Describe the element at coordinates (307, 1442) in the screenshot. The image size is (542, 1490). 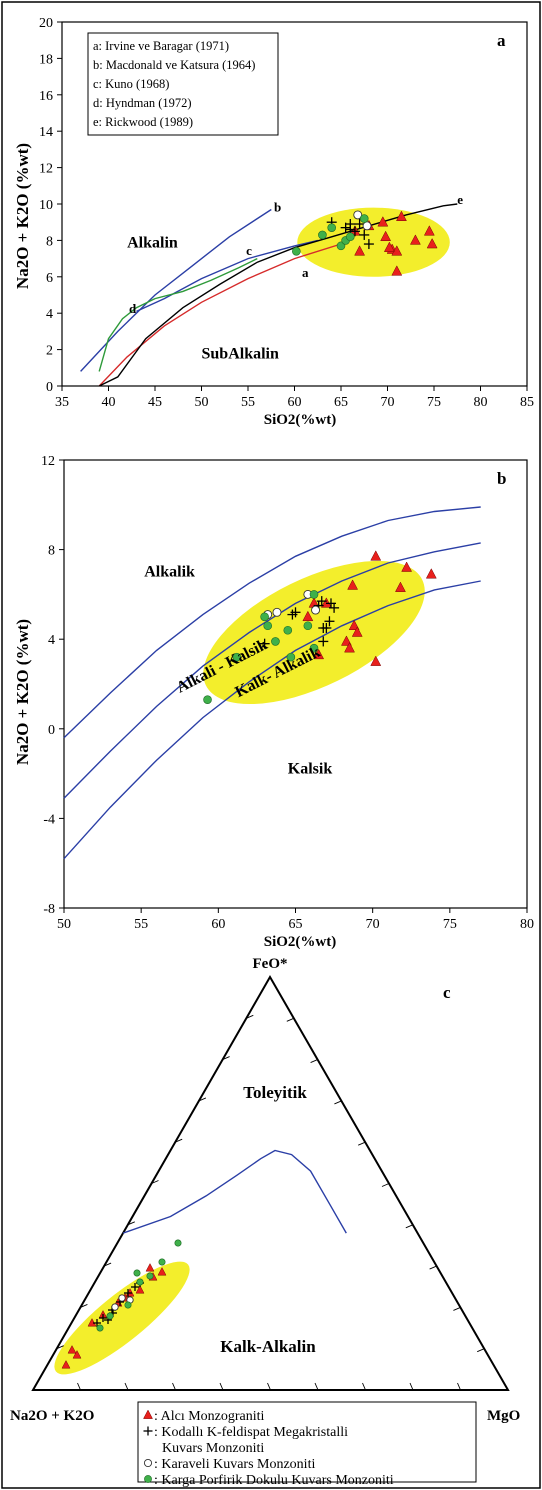
I see `marker-legend-box` at that location.